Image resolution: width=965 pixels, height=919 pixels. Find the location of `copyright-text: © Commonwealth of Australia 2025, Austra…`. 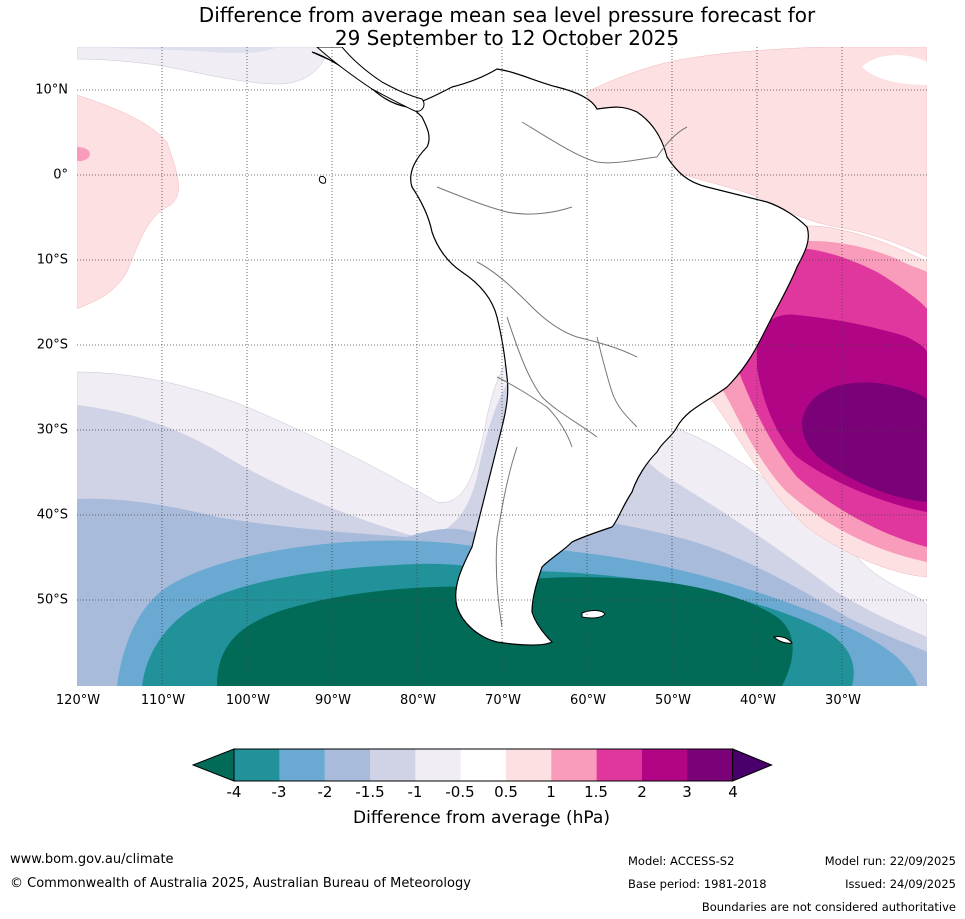

copyright-text: © Commonwealth of Australia 2025, Austra… is located at coordinates (240, 883).